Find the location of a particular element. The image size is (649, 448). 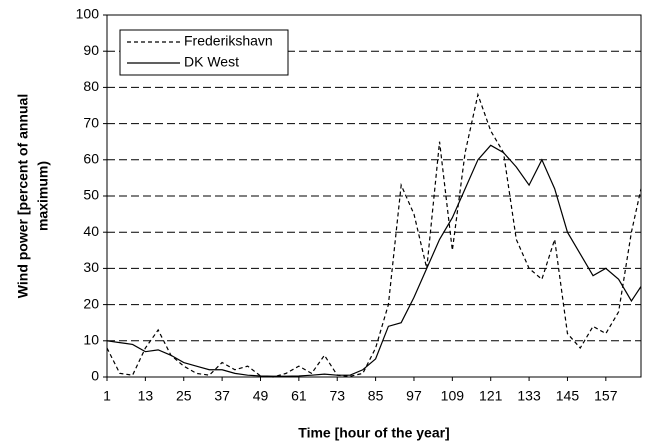

x-tick-label: 73 is located at coordinates (337, 396).